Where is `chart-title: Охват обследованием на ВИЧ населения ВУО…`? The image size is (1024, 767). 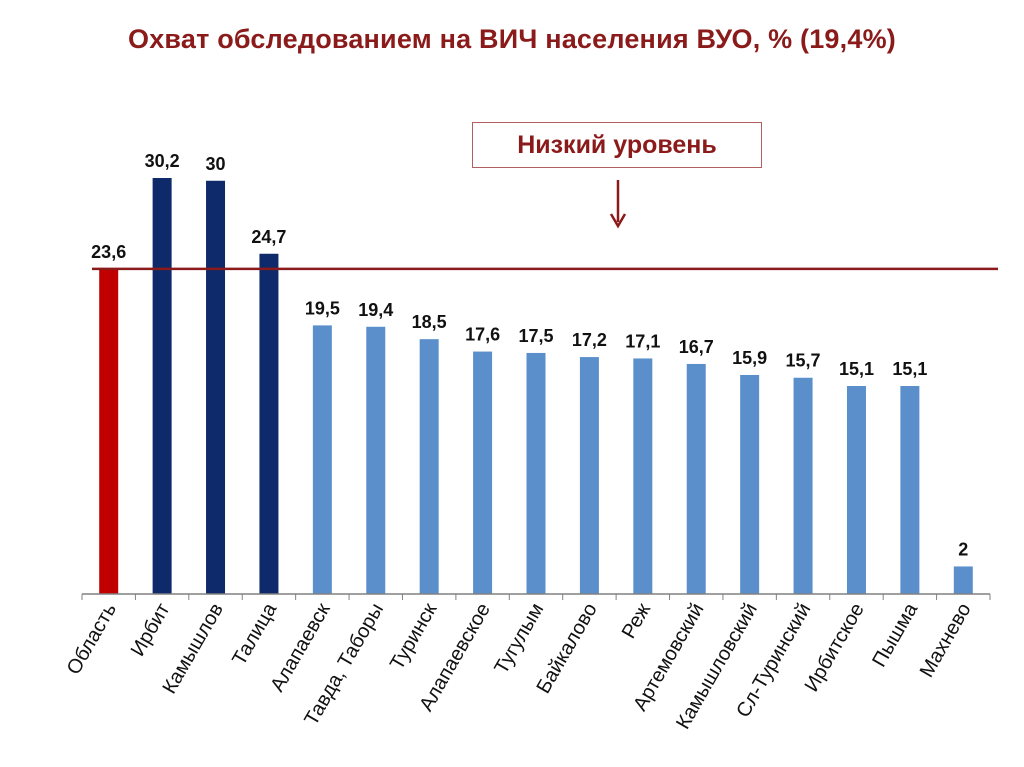
chart-title: Охват обследованием на ВИЧ населения ВУО… is located at coordinates (512, 39).